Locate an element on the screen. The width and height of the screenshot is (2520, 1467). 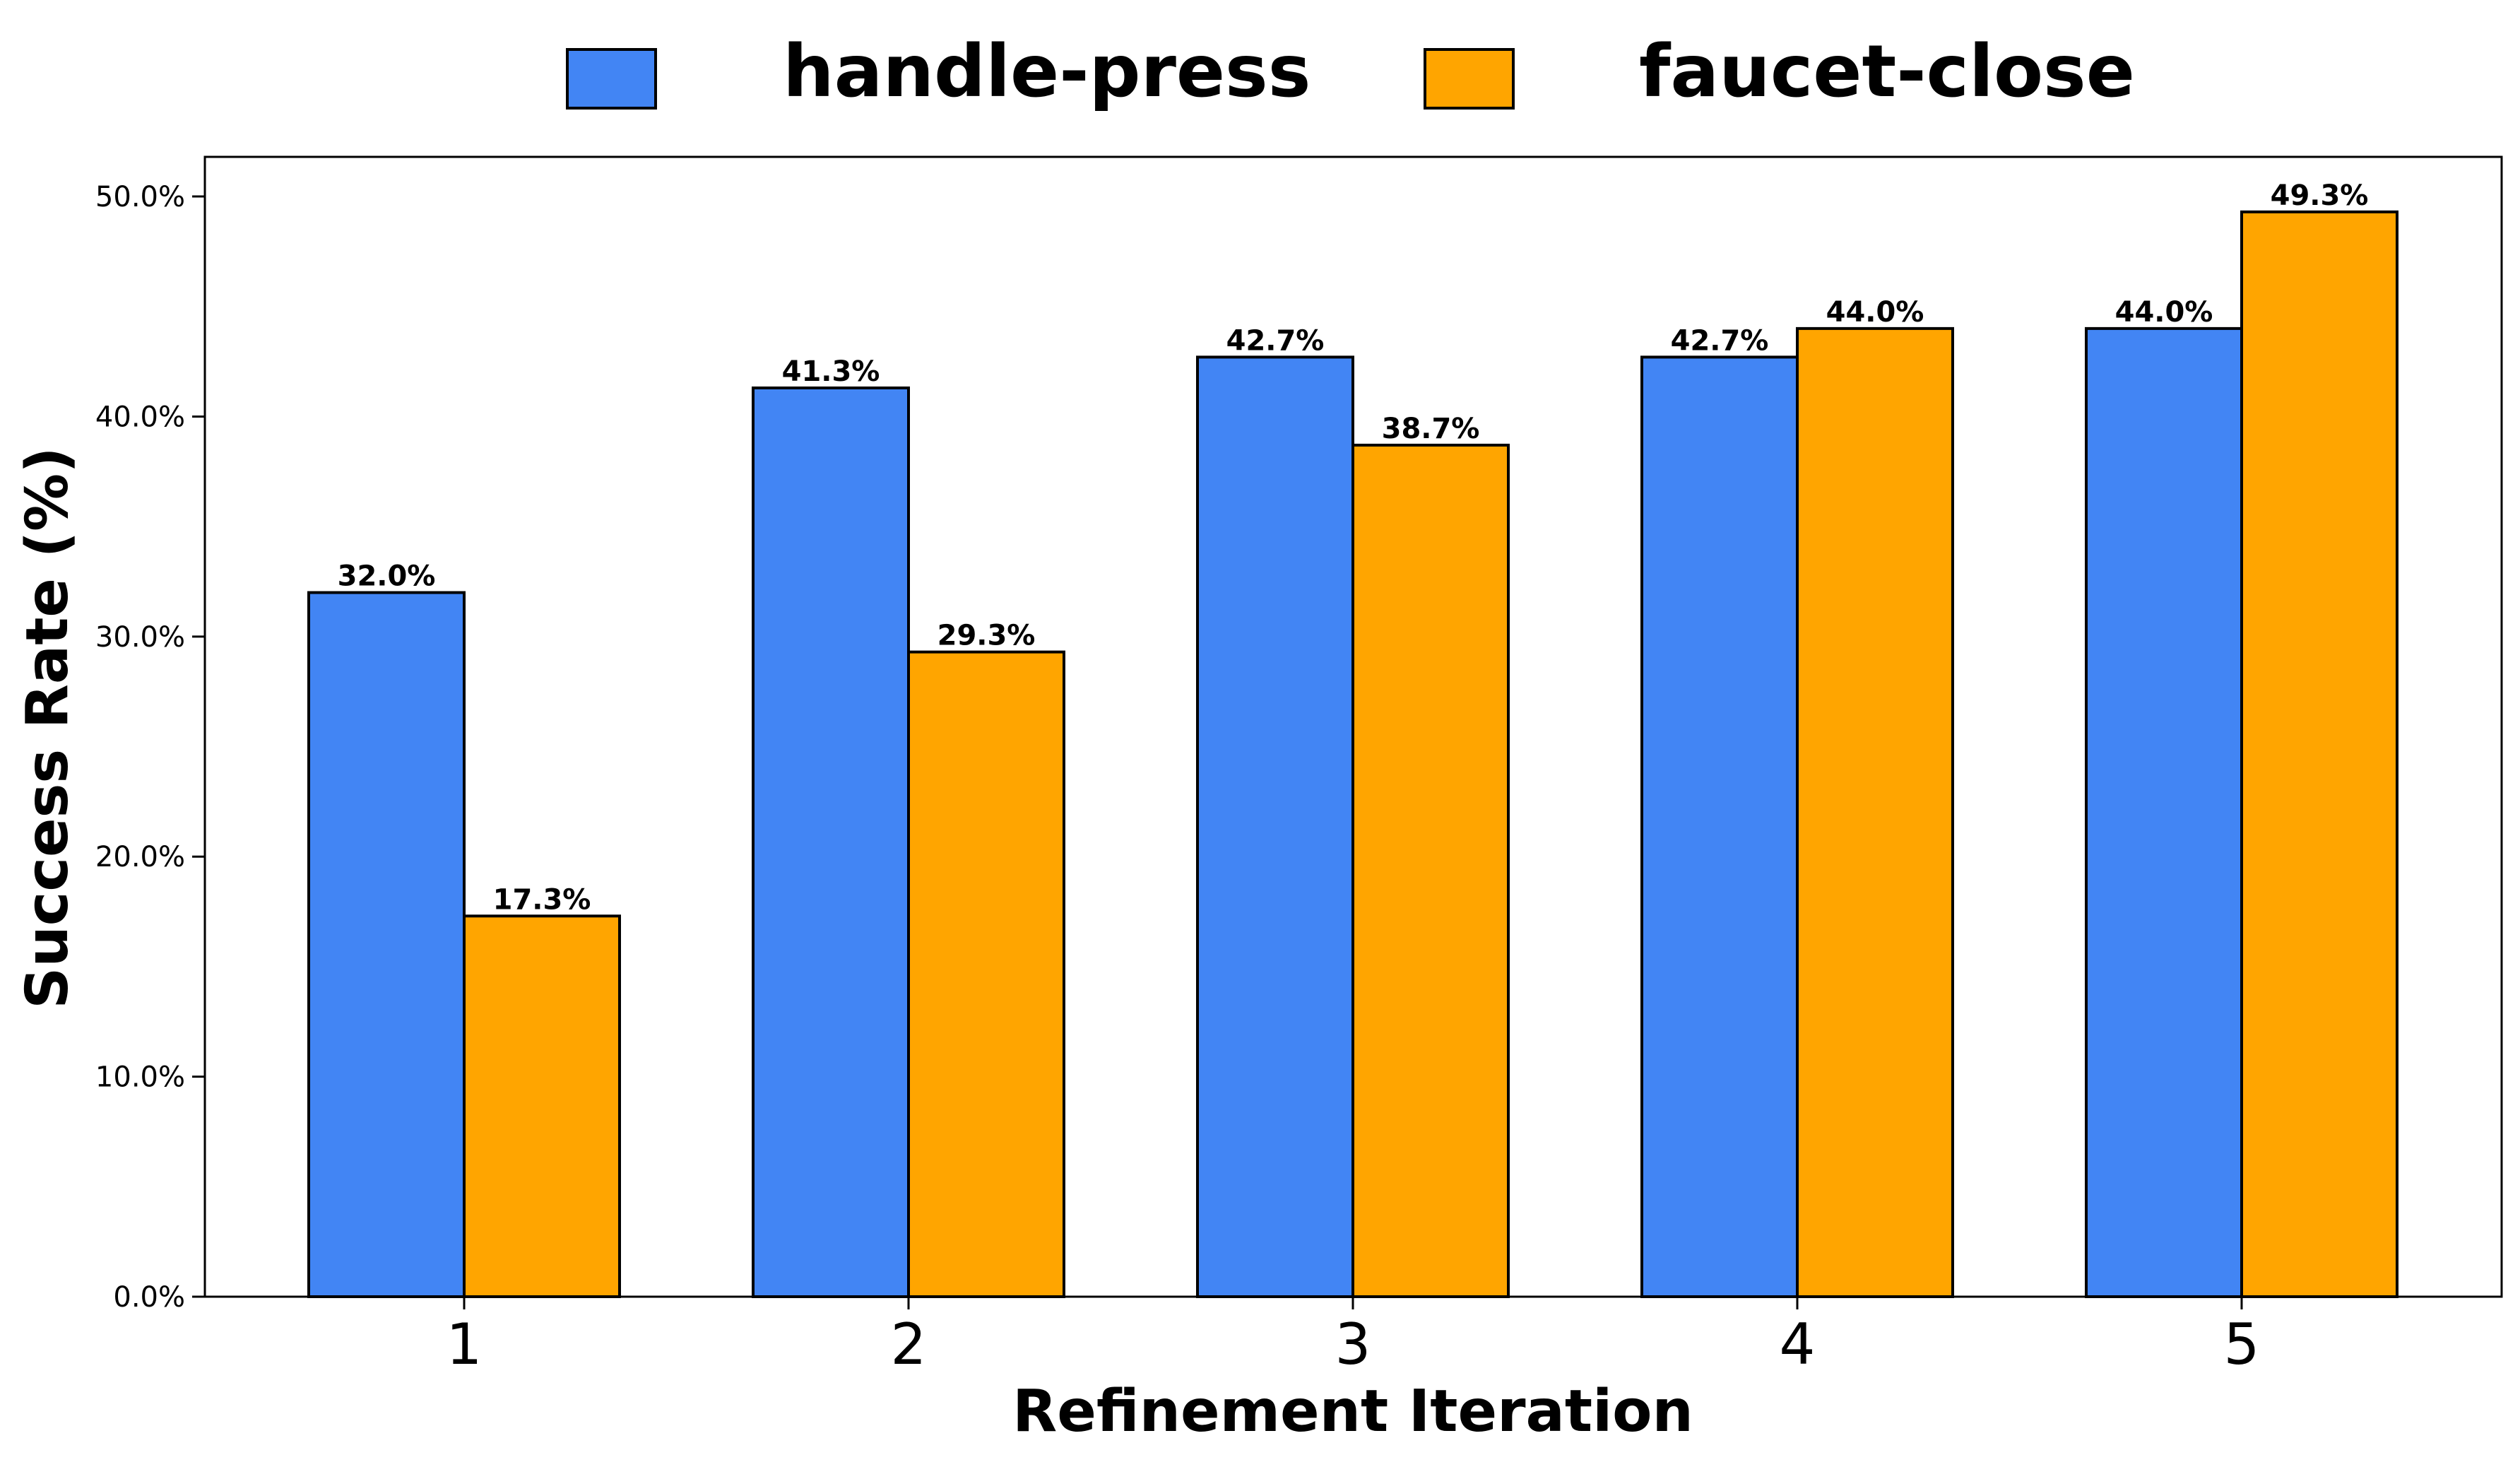
legend: handle-press faucet-close is located at coordinates (1350, 72).